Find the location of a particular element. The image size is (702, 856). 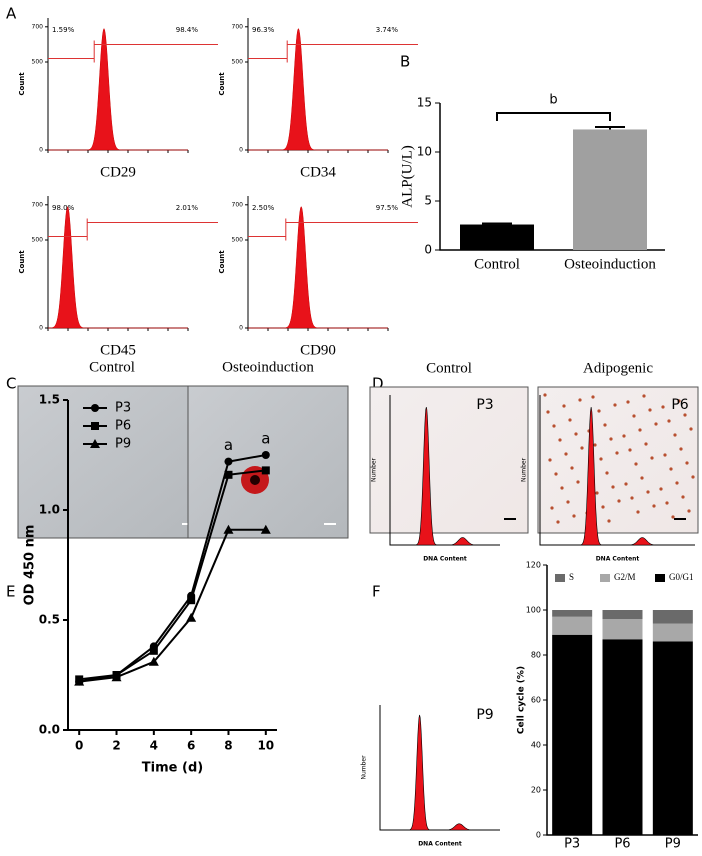

marker-label: CD34 is located at coordinates (318, 172).